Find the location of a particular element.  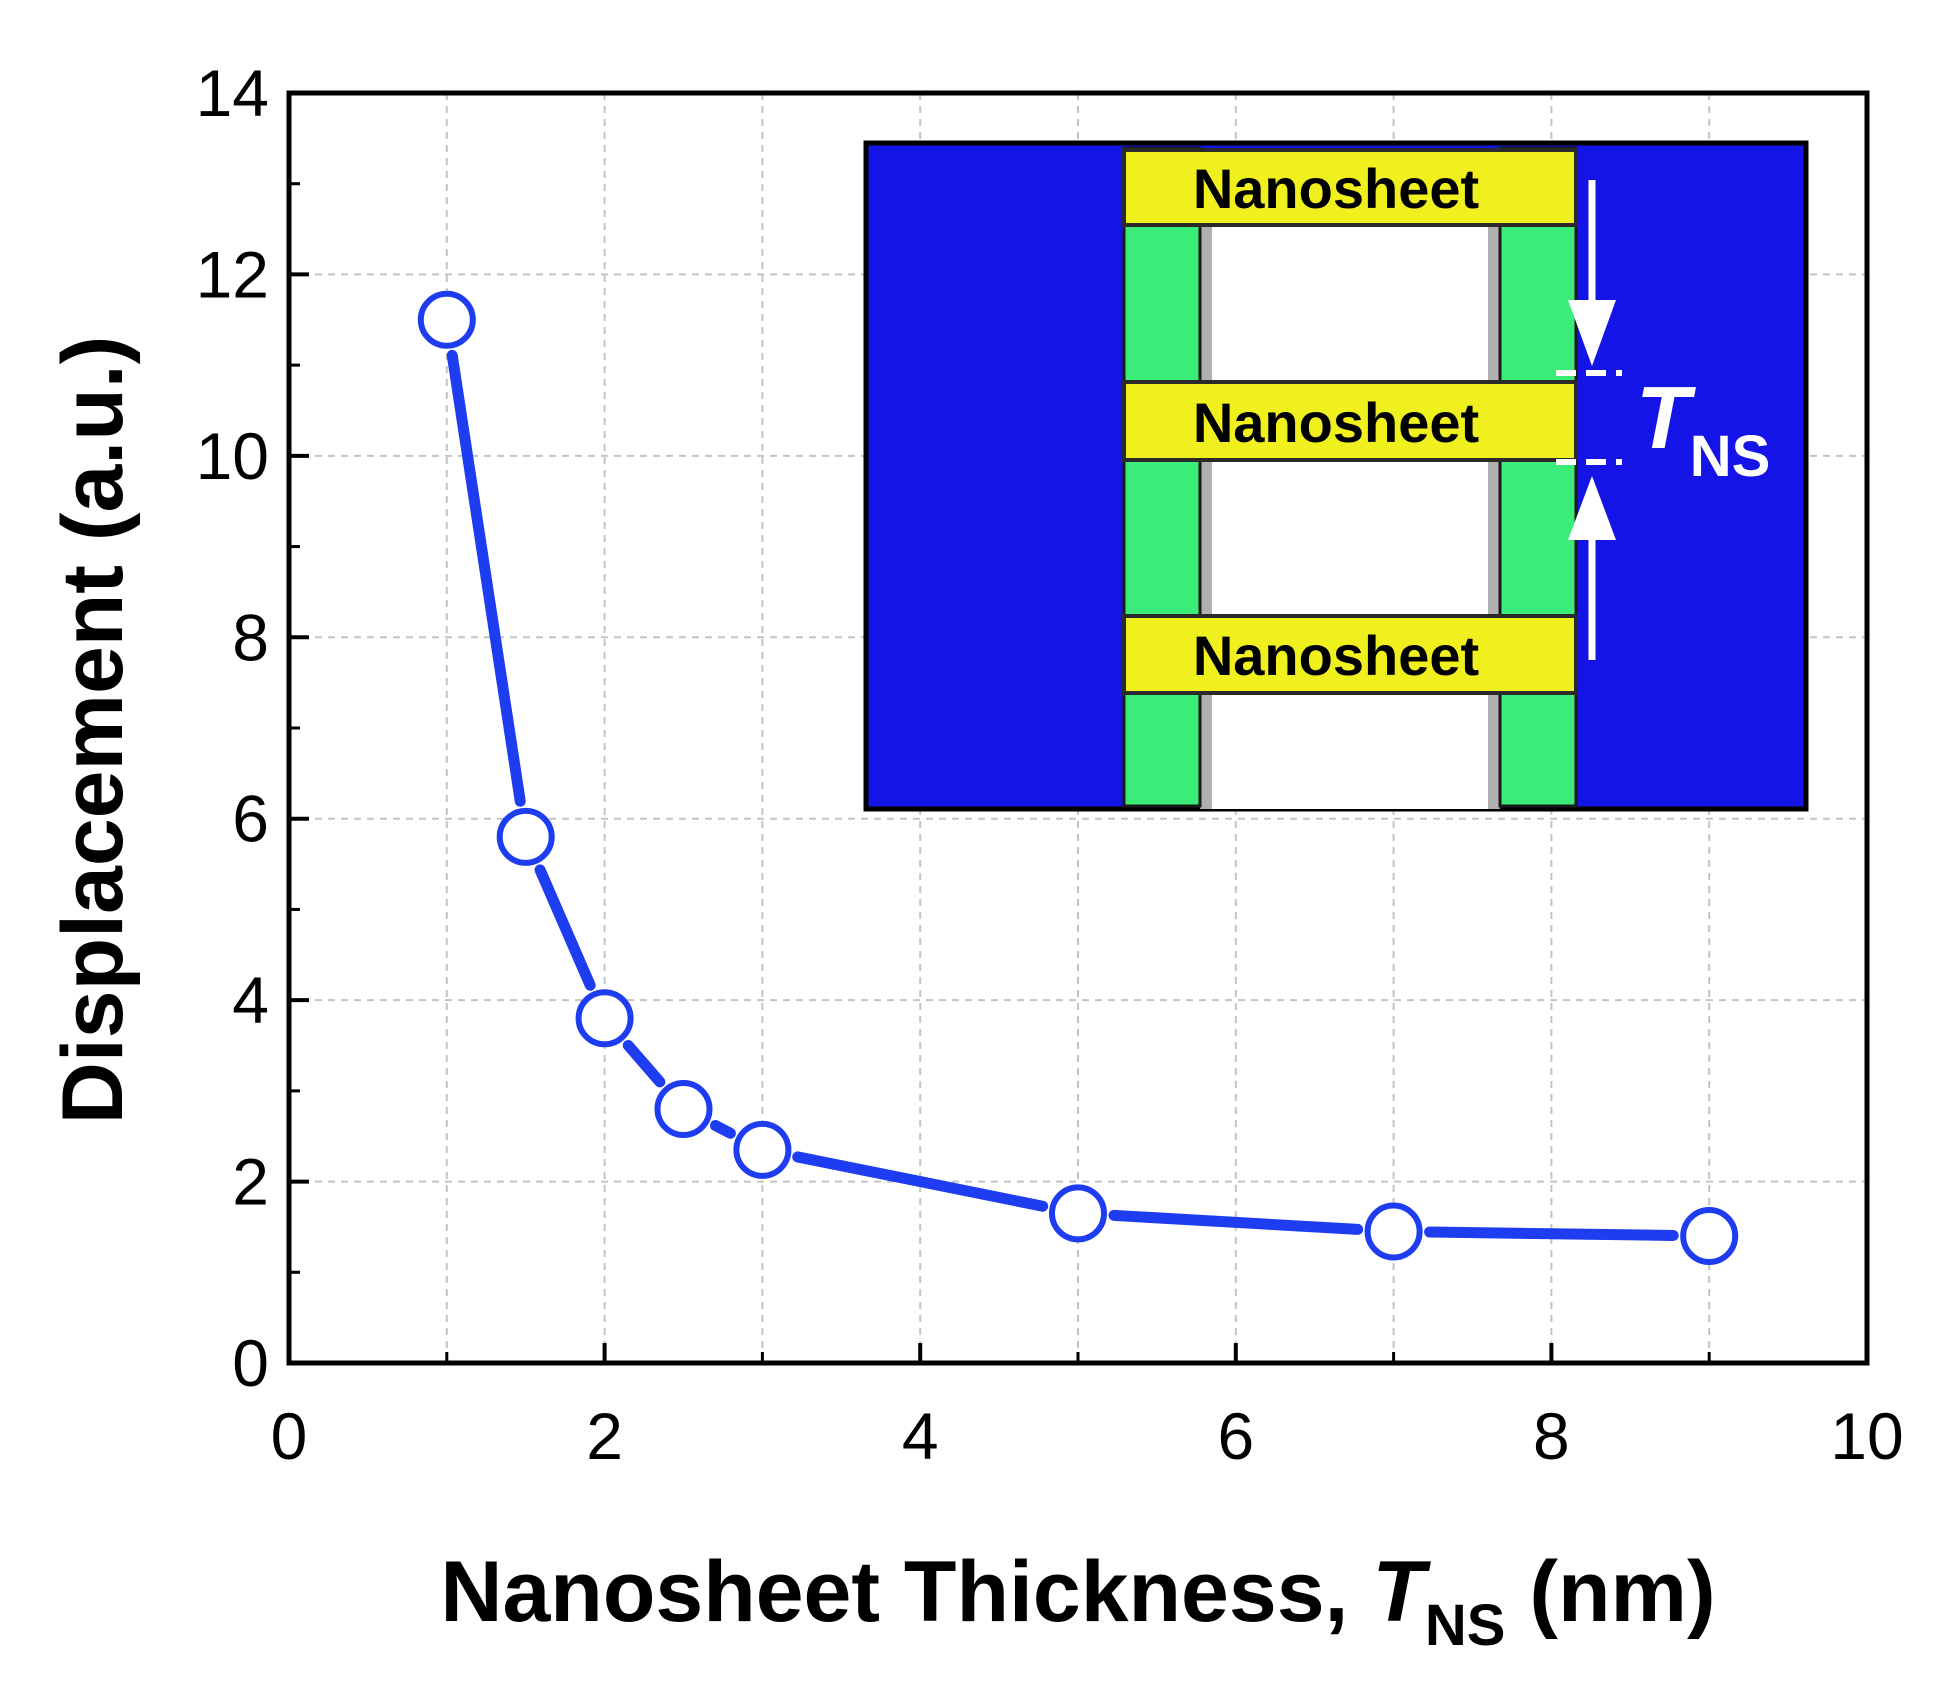

y-tick-label: 12 is located at coordinates (232, 274).